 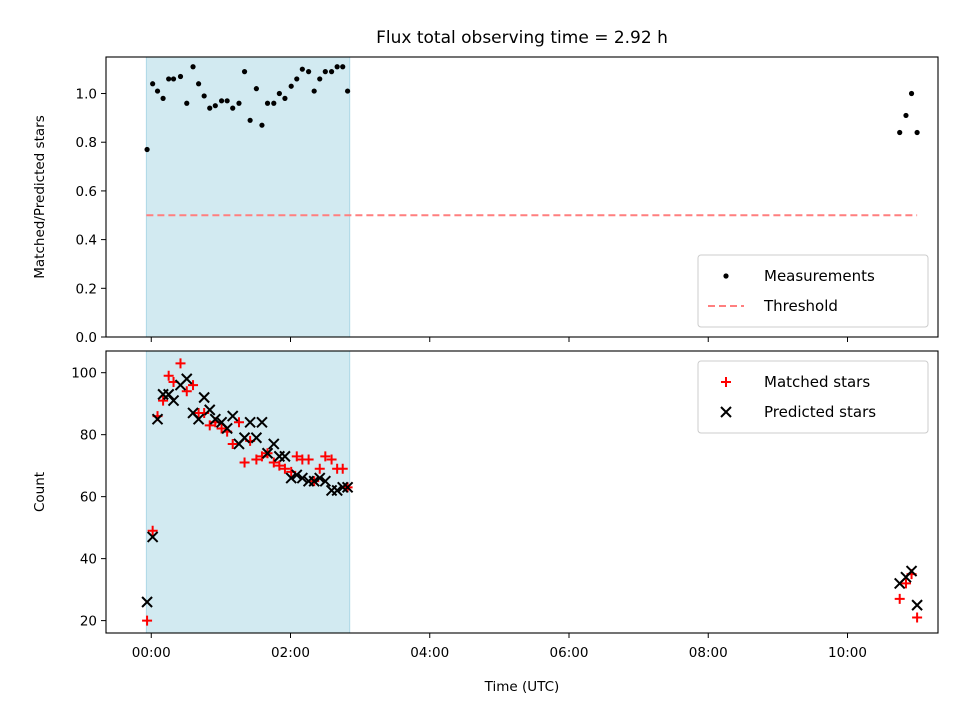 I want to click on x-tick-label: 02:00, so click(x=290, y=653).